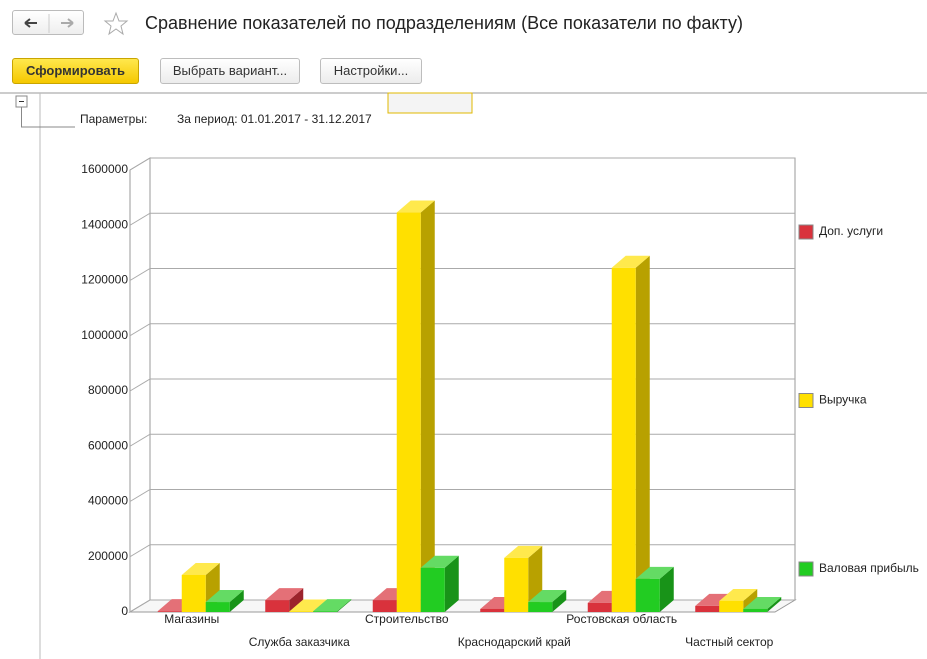  Describe the element at coordinates (104, 224) in the screenshot. I see `y-tick-label: 1400000` at that location.